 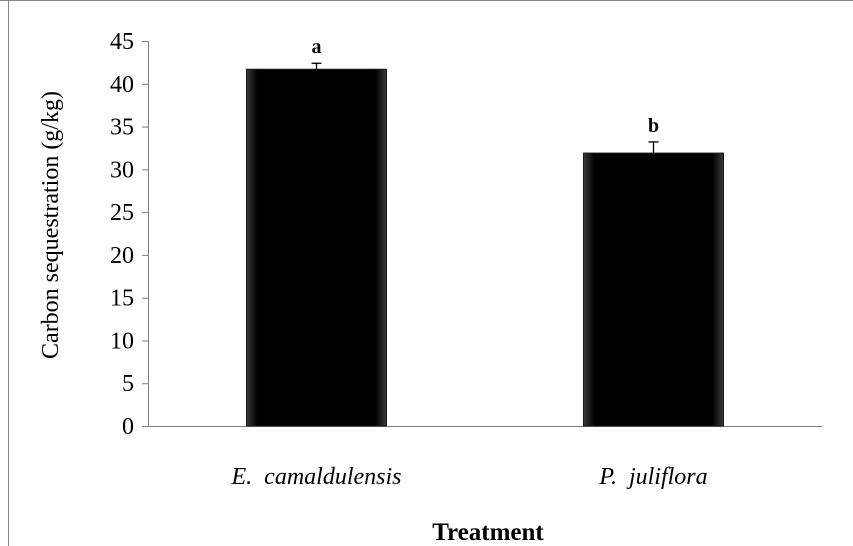 What do you see at coordinates (488, 532) in the screenshot?
I see `x-axis-title: Treatment` at bounding box center [488, 532].